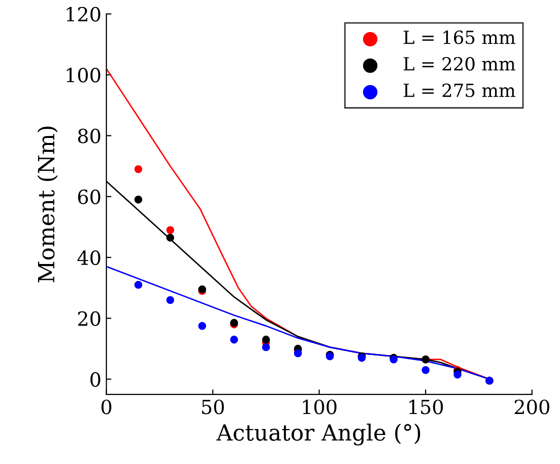 The height and width of the screenshot is (464, 560). Describe the element at coordinates (426, 407) in the screenshot. I see `x-tick-label: 150` at that location.